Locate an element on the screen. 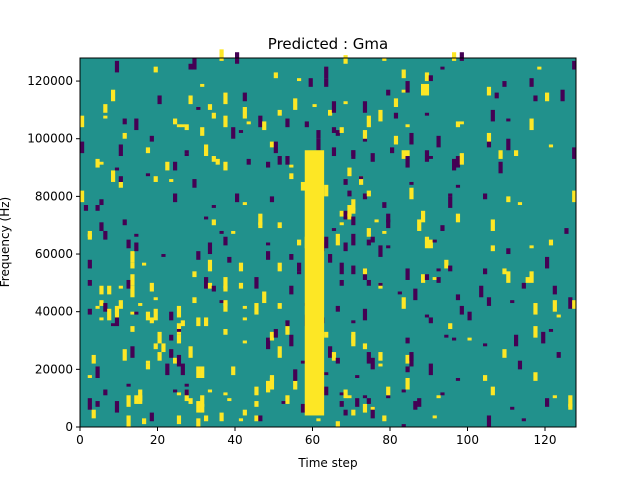 This screenshot has height=480, width=640. x-tick-label: 40 is located at coordinates (234, 440).